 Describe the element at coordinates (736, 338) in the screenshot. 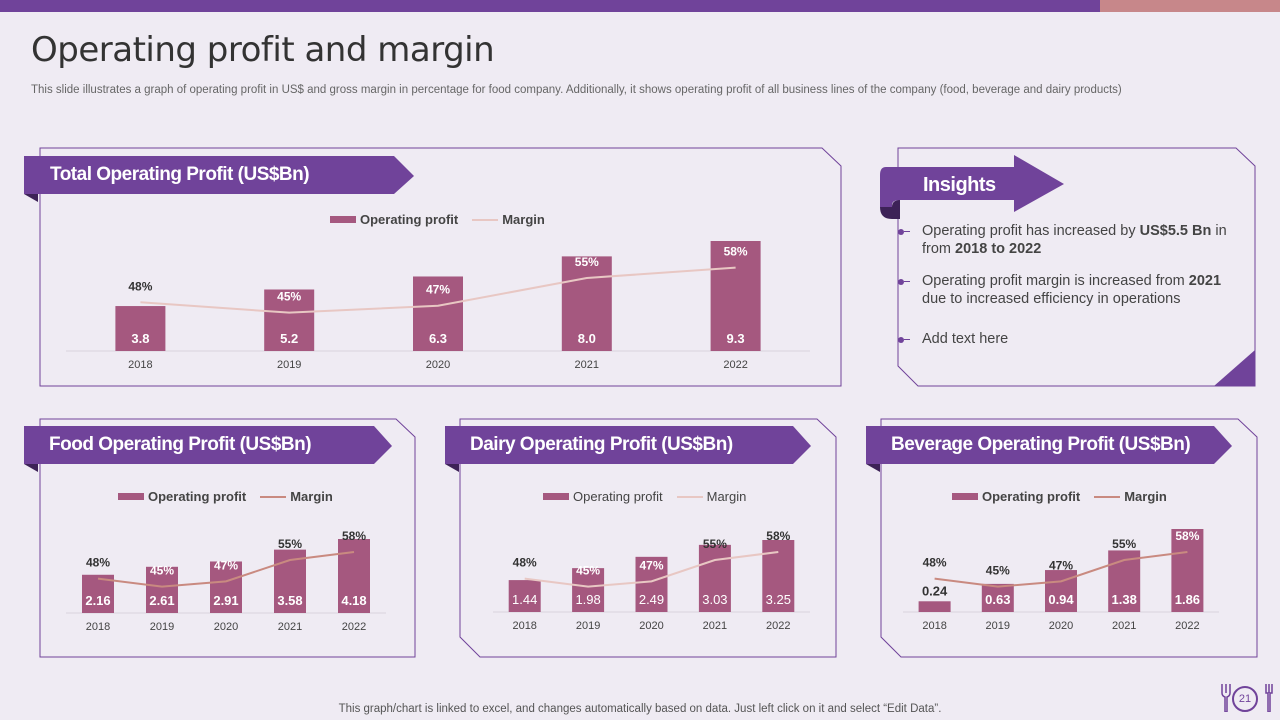

I see `bar-value-label: 9.3` at that location.